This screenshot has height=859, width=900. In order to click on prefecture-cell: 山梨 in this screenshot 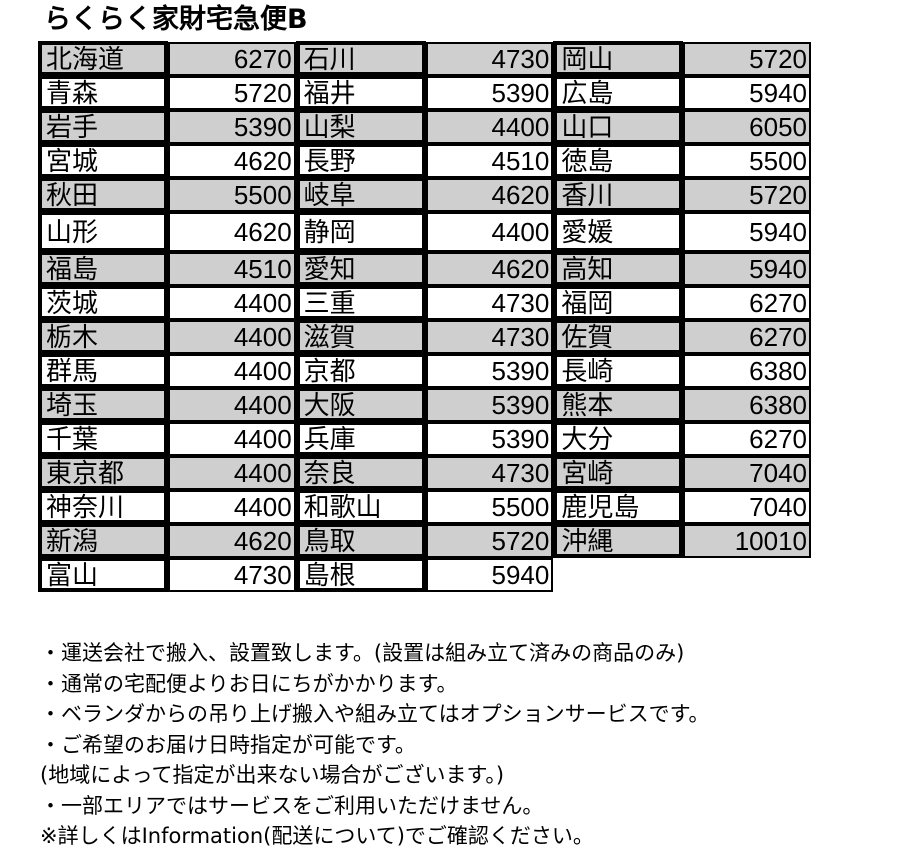, I will do `click(360, 126)`.